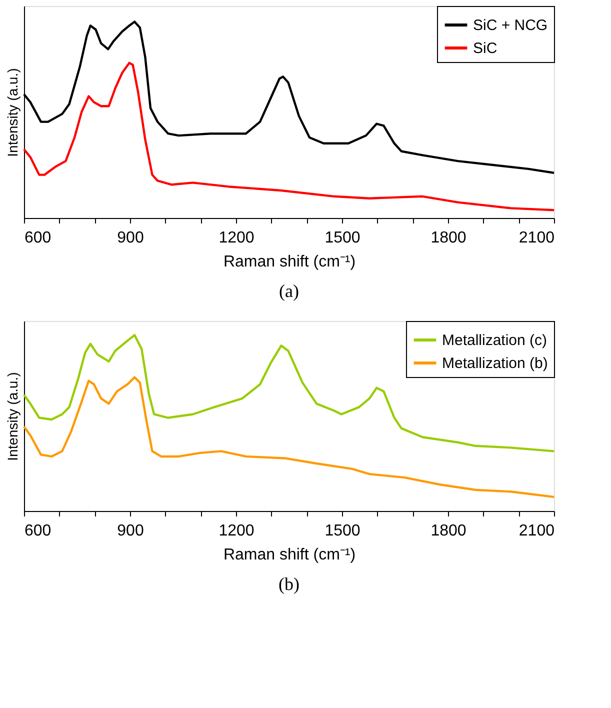 The height and width of the screenshot is (708, 611). I want to click on legend-label: SiC + NCG, so click(510, 25).